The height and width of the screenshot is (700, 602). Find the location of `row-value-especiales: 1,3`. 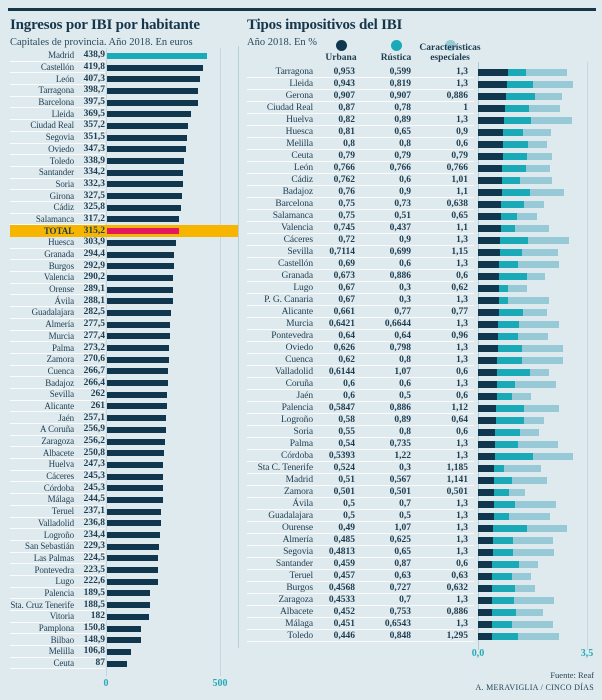

row-value-especiales: 1,3 is located at coordinates (462, 623).